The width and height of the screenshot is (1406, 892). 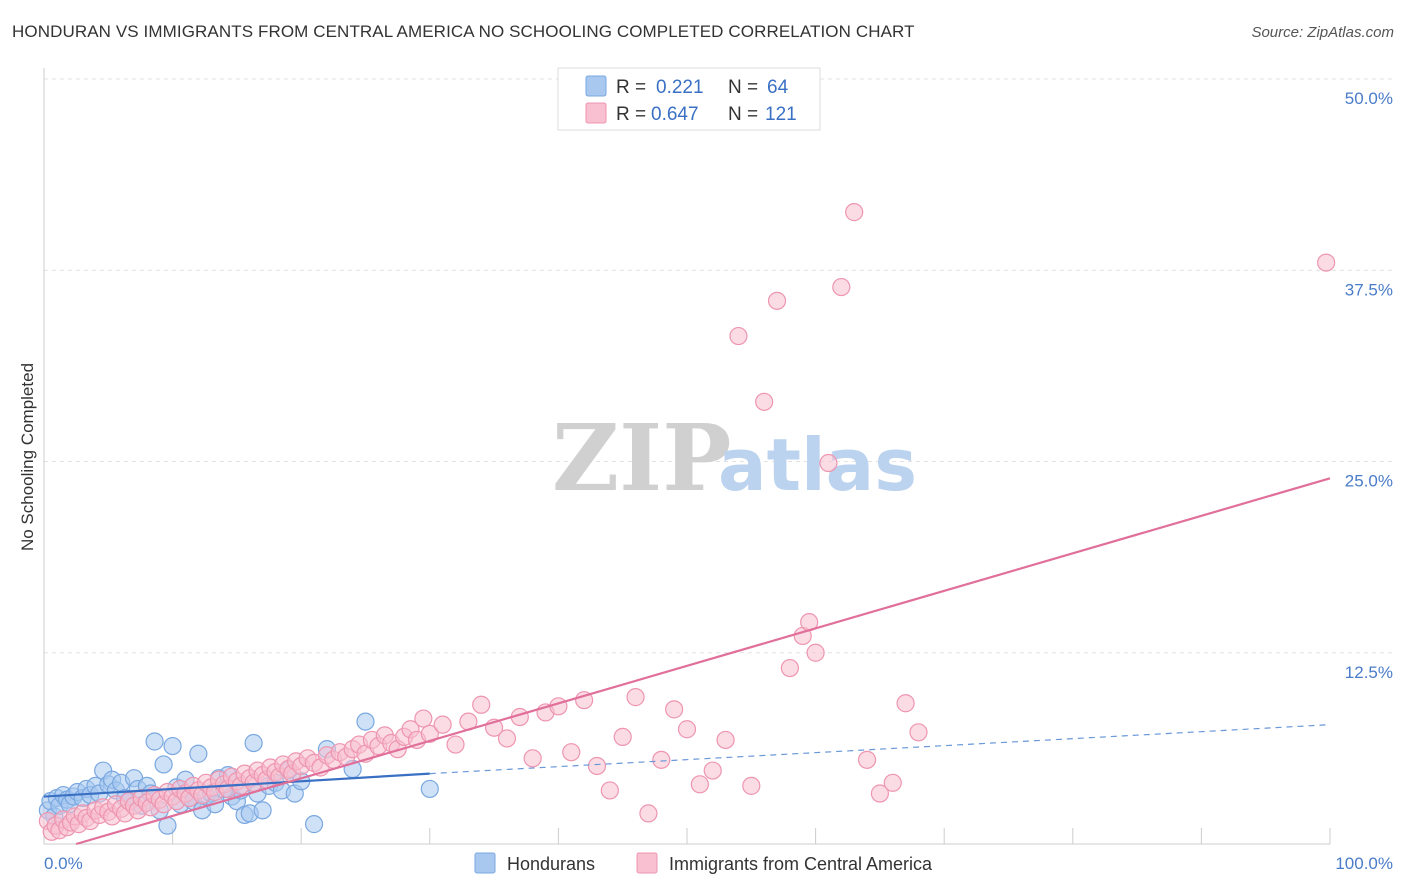 I want to click on y-tick-label-1: 25.0%, so click(x=1369, y=481).